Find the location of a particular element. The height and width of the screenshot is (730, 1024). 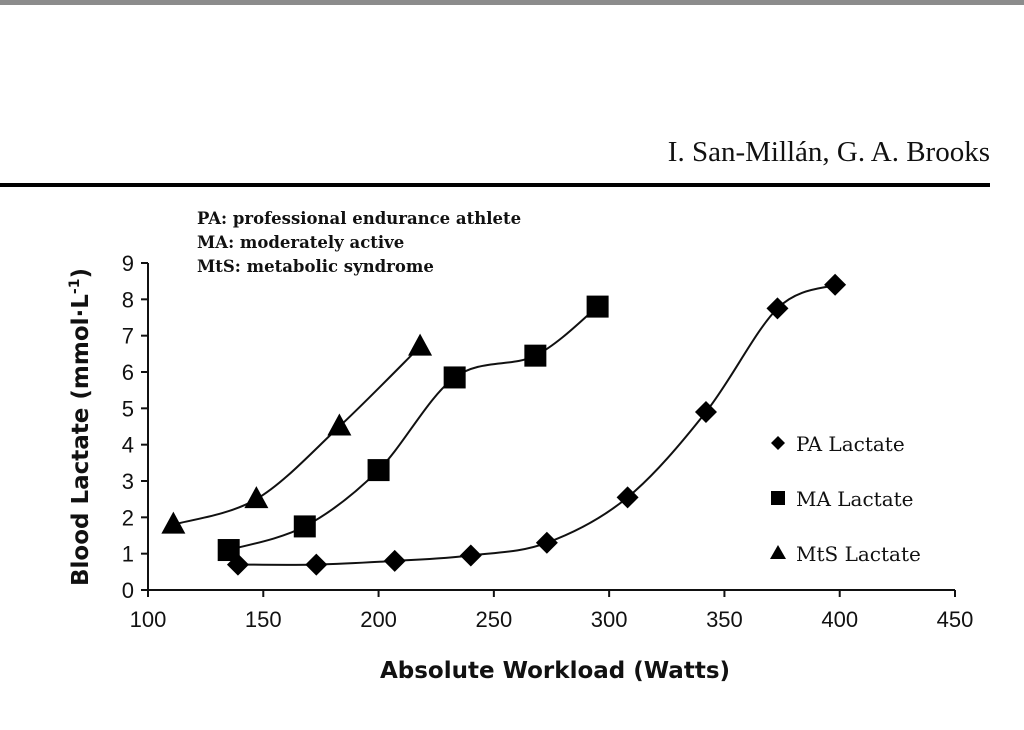

triangle-icon is located at coordinates (778, 552).